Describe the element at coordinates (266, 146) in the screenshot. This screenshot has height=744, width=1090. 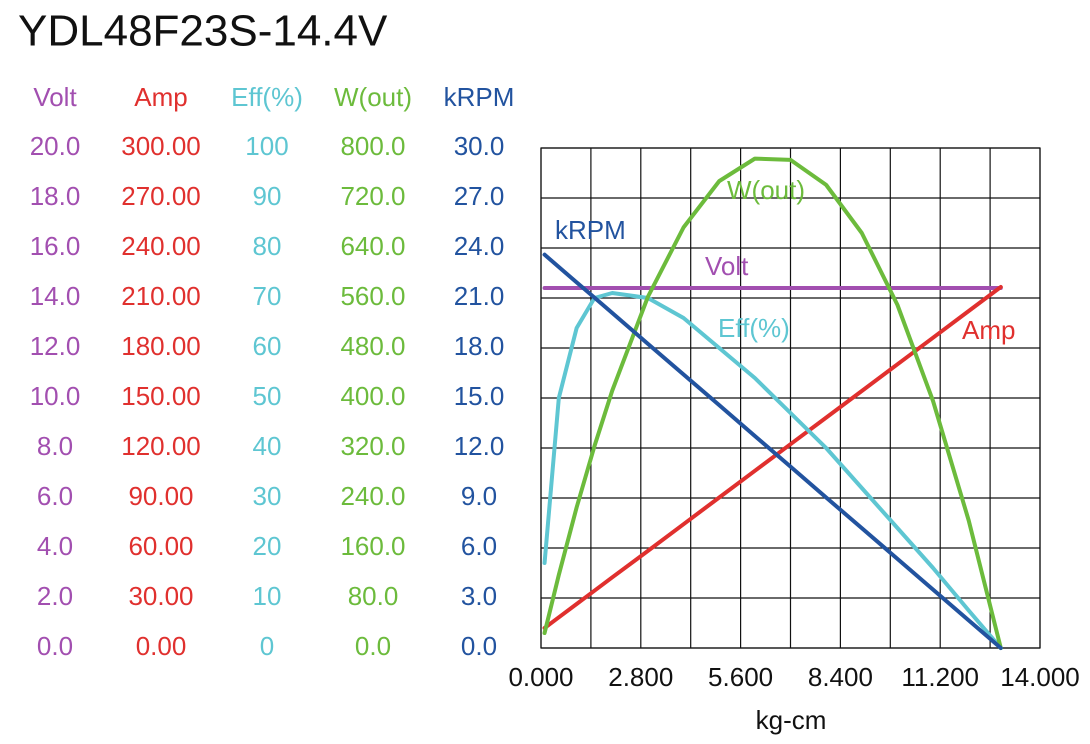
I see `y-tick-label: 100` at that location.